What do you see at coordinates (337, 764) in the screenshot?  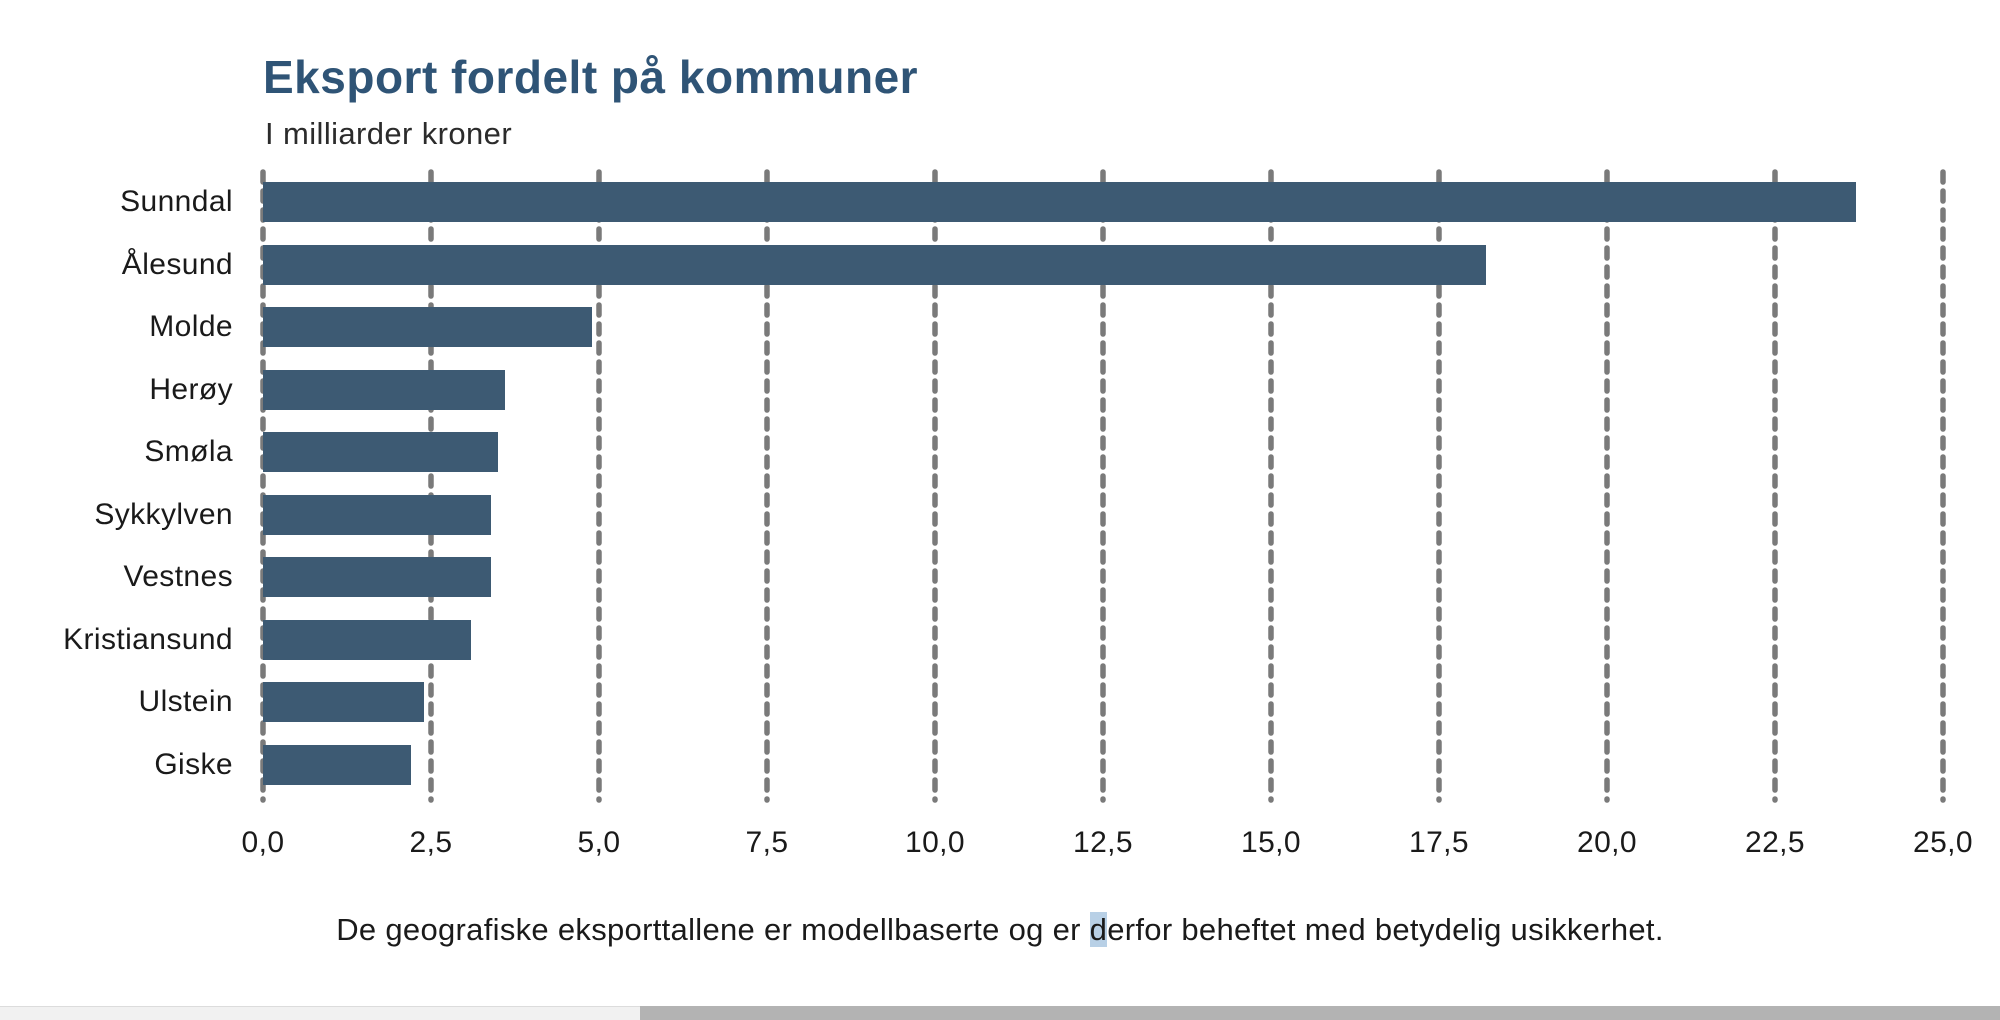 I see `bar-giske` at bounding box center [337, 764].